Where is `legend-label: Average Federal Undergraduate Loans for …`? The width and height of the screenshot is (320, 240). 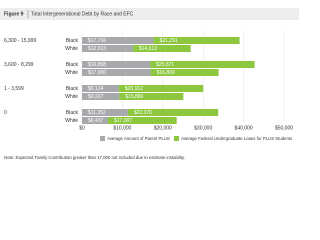 legend-label: Average Federal Undergraduate Loans for … is located at coordinates (236, 138).